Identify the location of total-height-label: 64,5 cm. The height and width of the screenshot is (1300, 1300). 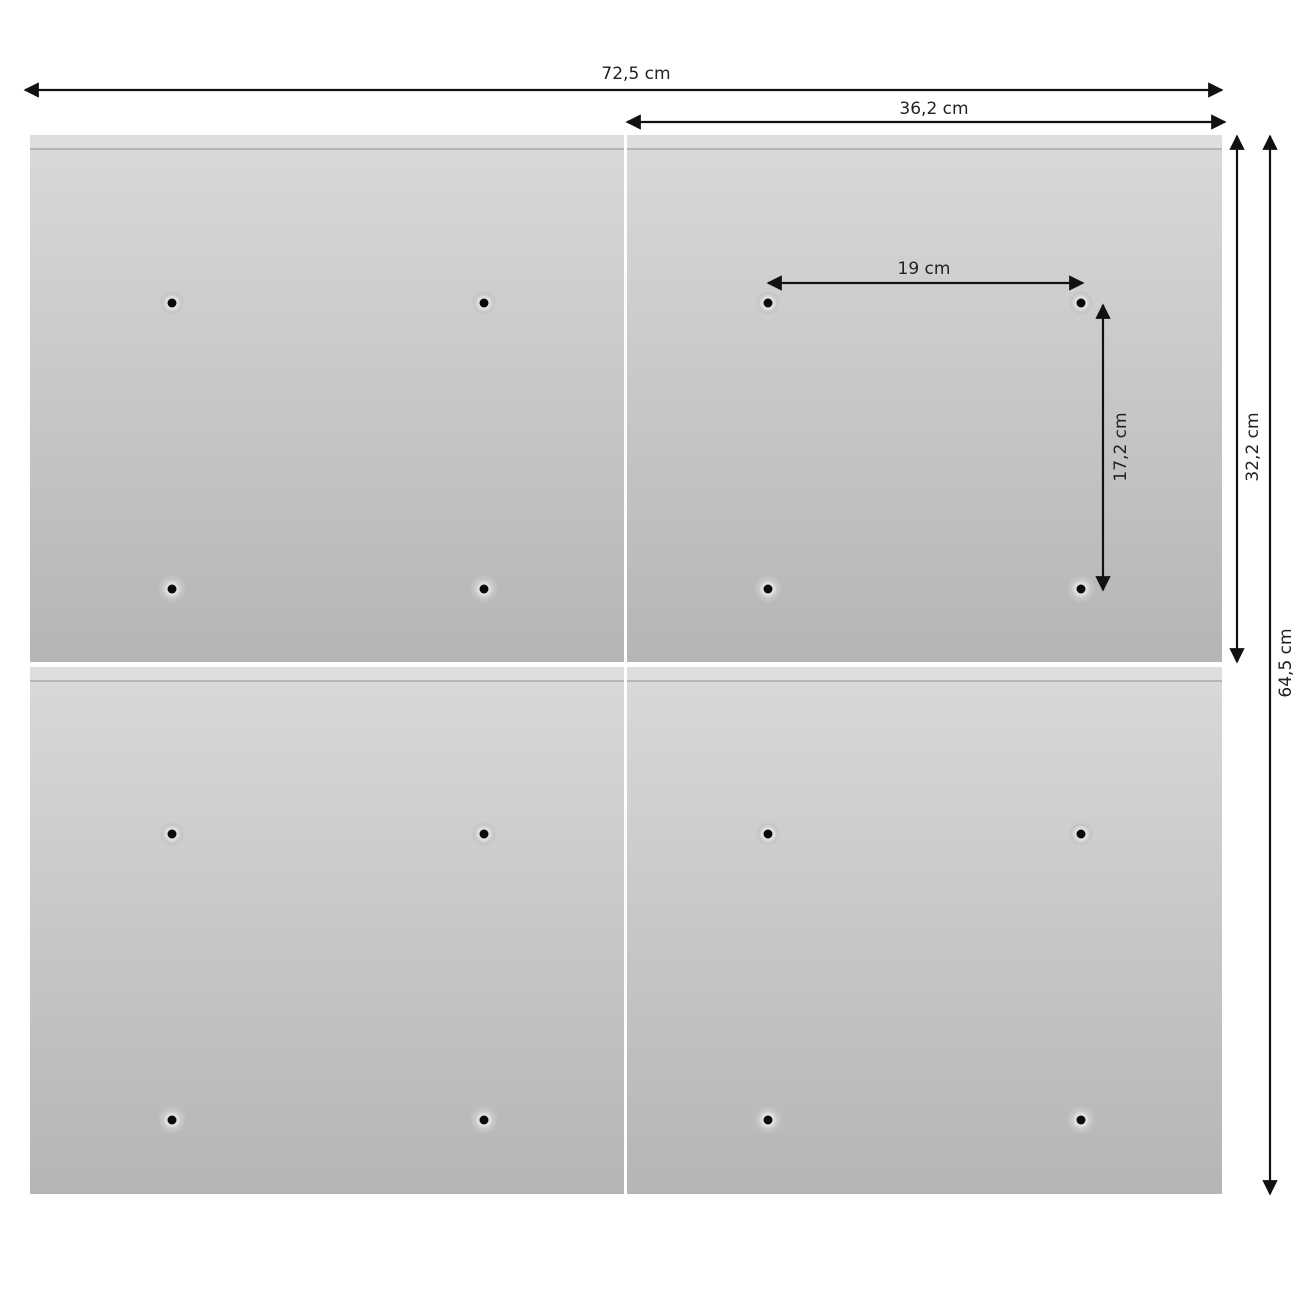
(1286, 662).